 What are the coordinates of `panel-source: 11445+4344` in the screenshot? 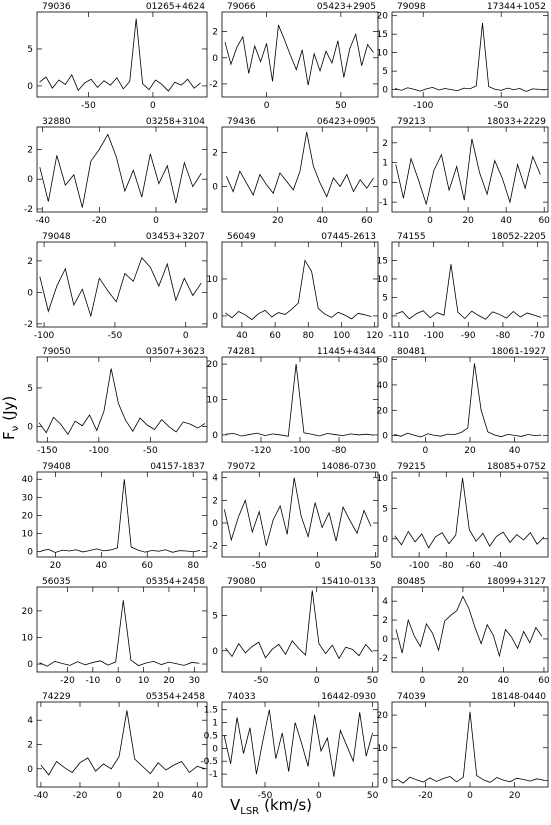 It's located at (346, 352).